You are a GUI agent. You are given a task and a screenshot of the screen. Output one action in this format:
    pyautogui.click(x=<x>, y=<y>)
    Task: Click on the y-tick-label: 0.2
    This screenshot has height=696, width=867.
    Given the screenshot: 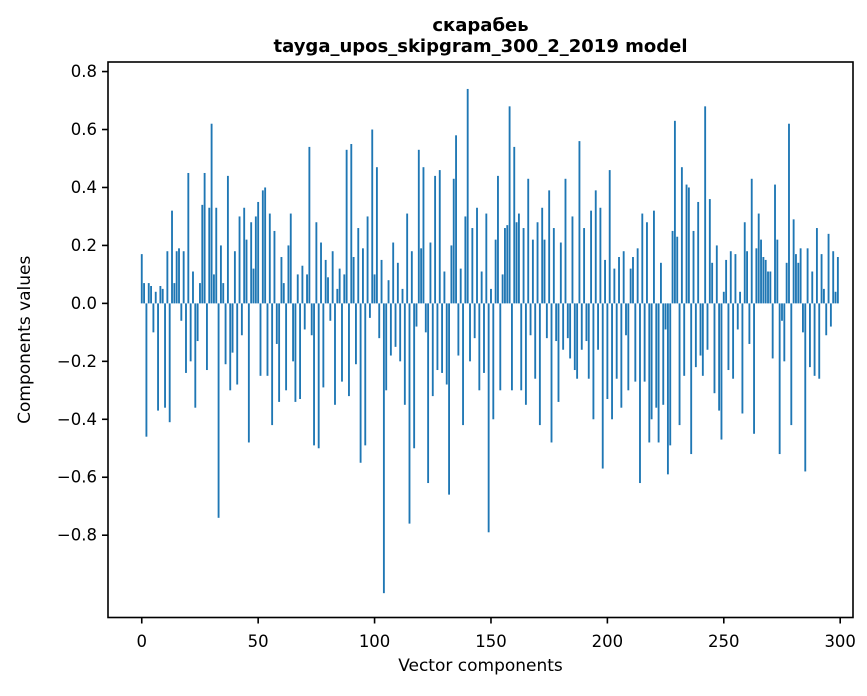 What is the action you would take?
    pyautogui.click(x=84, y=245)
    